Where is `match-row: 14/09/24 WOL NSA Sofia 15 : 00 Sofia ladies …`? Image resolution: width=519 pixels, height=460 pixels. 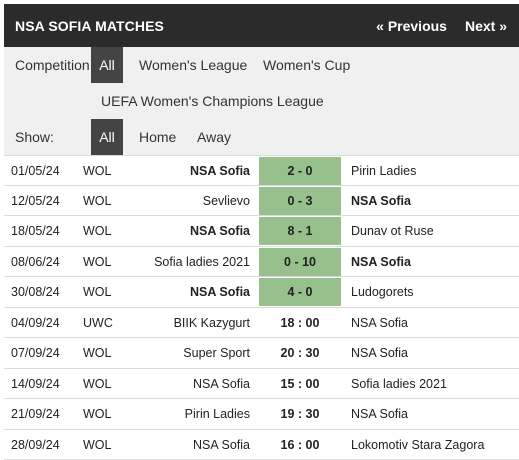
match-row: 14/09/24 WOL NSA Sofia 15 : 00 Sofia ladies … is located at coordinates (261, 384).